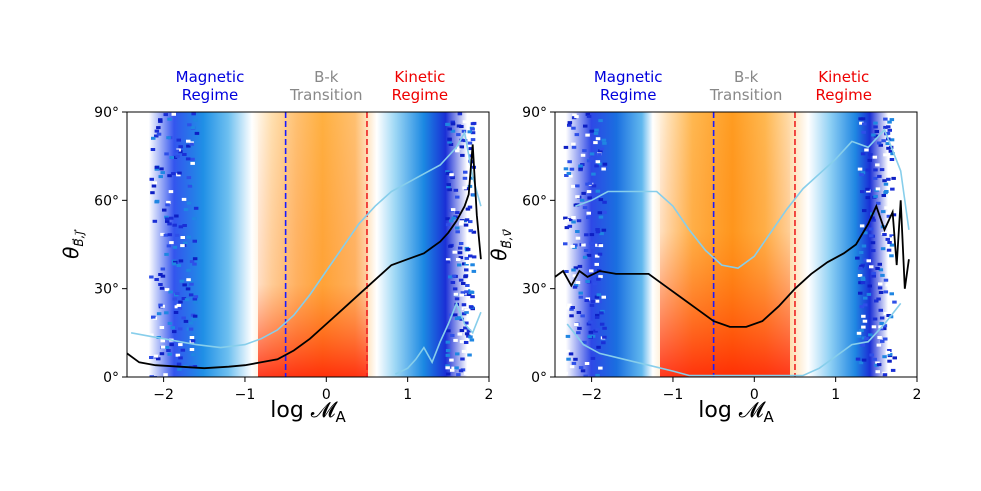 This screenshot has width=981, height=491. I want to click on right-y-tick-label: 90°, so click(534, 113).